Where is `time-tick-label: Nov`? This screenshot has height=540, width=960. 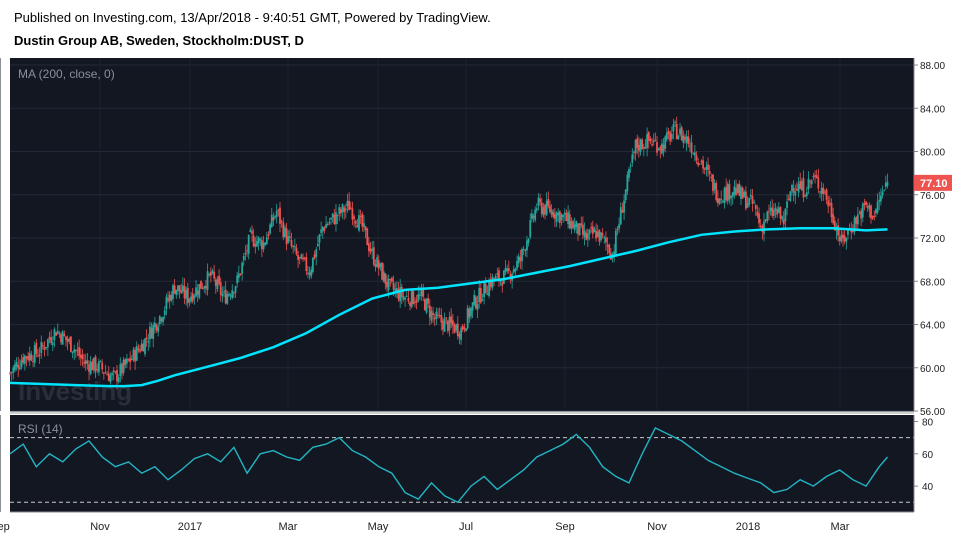
time-tick-label: Nov is located at coordinates (100, 527).